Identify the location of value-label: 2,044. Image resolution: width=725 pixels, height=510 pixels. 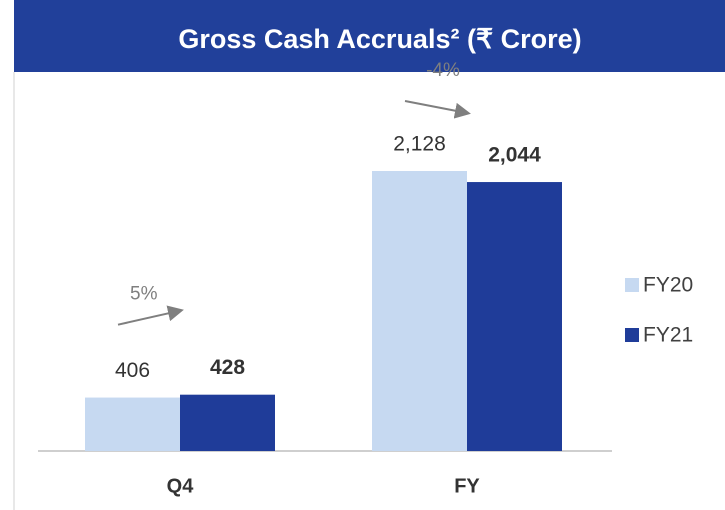
(514, 155).